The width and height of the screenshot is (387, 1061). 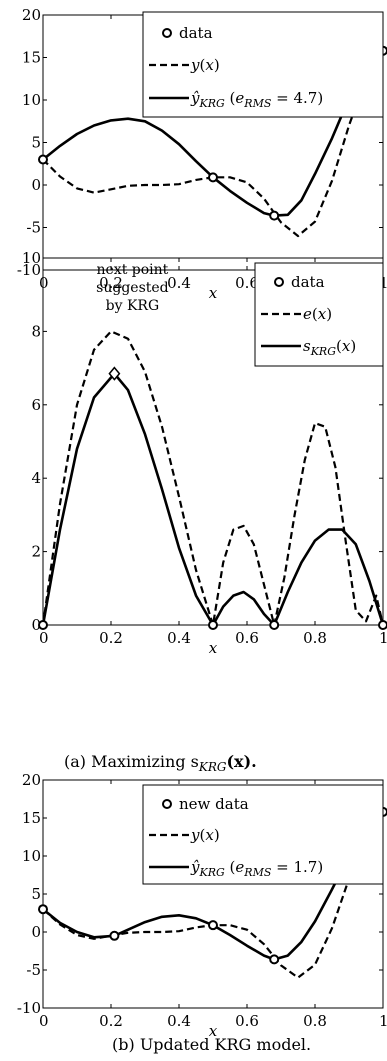 What do you see at coordinates (36, 478) in the screenshot?
I see `y-tick-label: 4` at bounding box center [36, 478].